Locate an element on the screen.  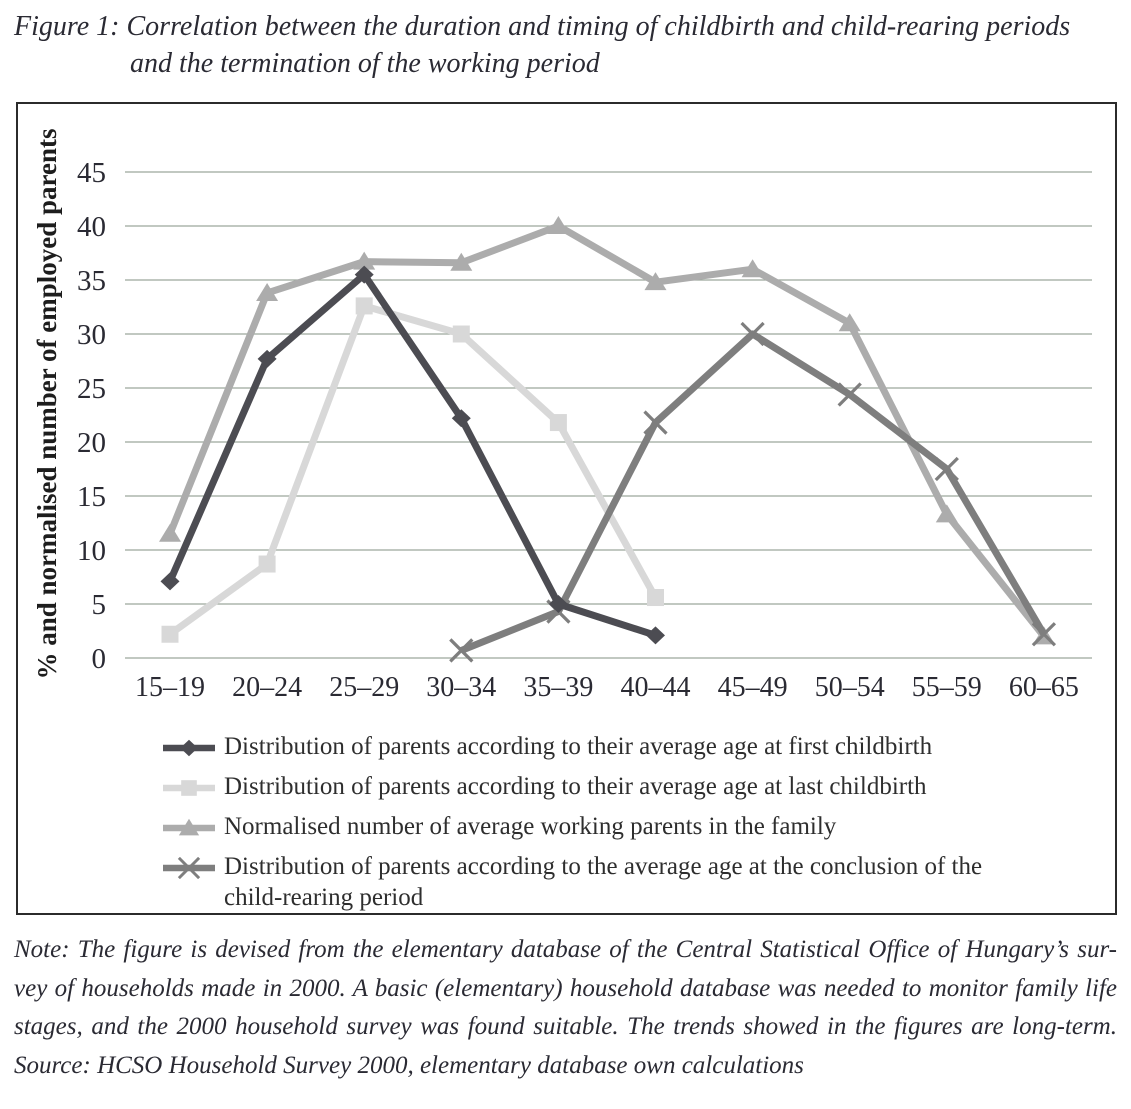
triangle-legend-key-icon is located at coordinates (189, 827).